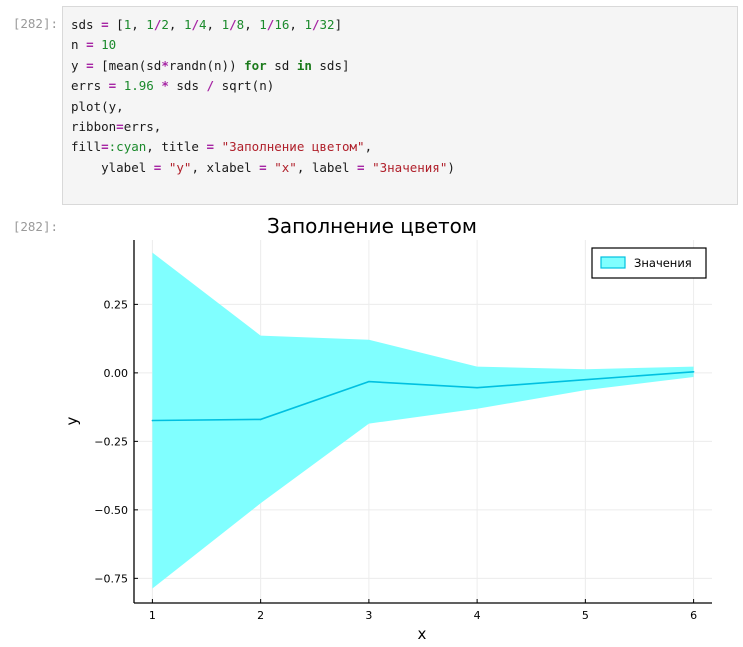  What do you see at coordinates (338, 24) in the screenshot?
I see `code-text: ]` at bounding box center [338, 24].